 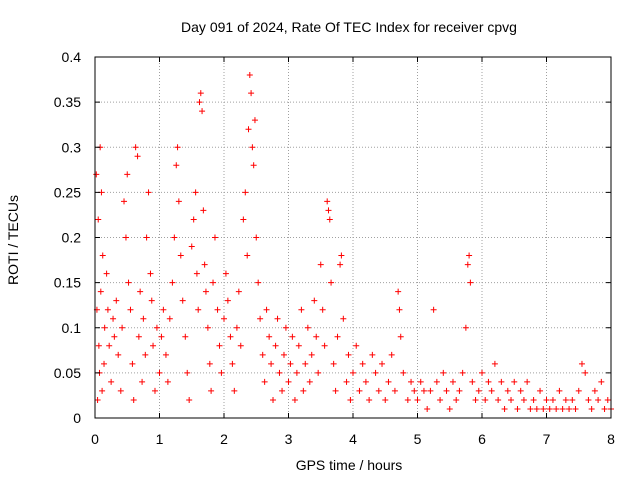 I want to click on y-tick-label: 0.3, so click(x=72, y=147).